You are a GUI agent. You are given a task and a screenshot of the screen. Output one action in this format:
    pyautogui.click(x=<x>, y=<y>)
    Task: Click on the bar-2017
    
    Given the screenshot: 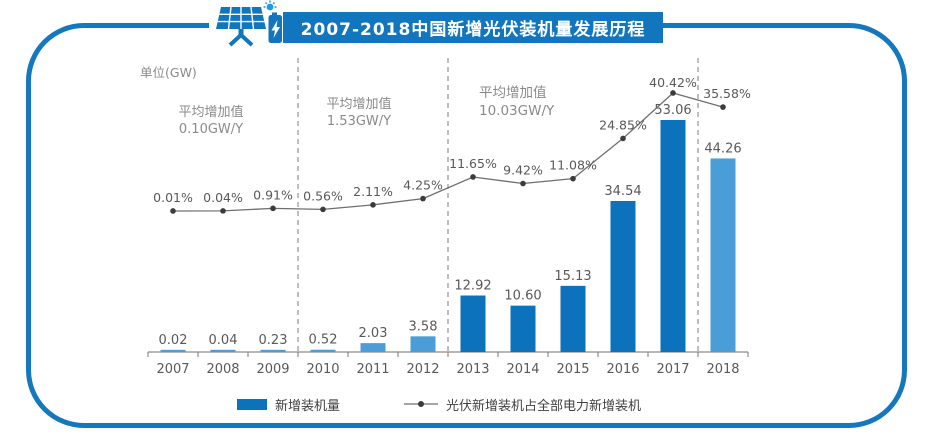 What is the action you would take?
    pyautogui.click(x=673, y=236)
    